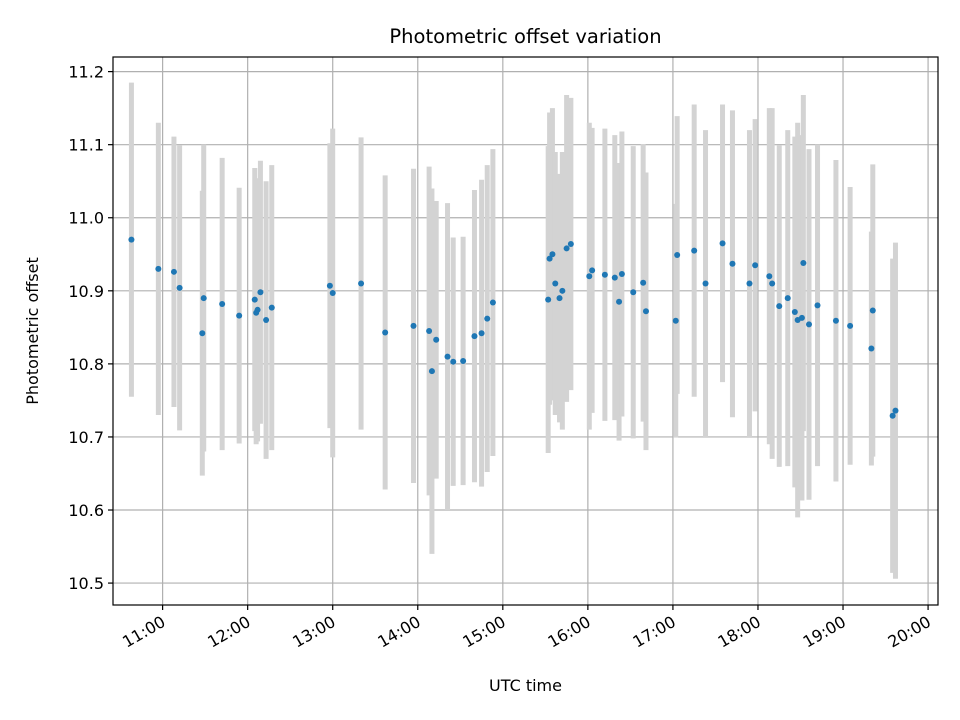 The width and height of the screenshot is (960, 720). Describe the element at coordinates (525, 36) in the screenshot. I see `chart-title: Photometric offset variation` at that location.